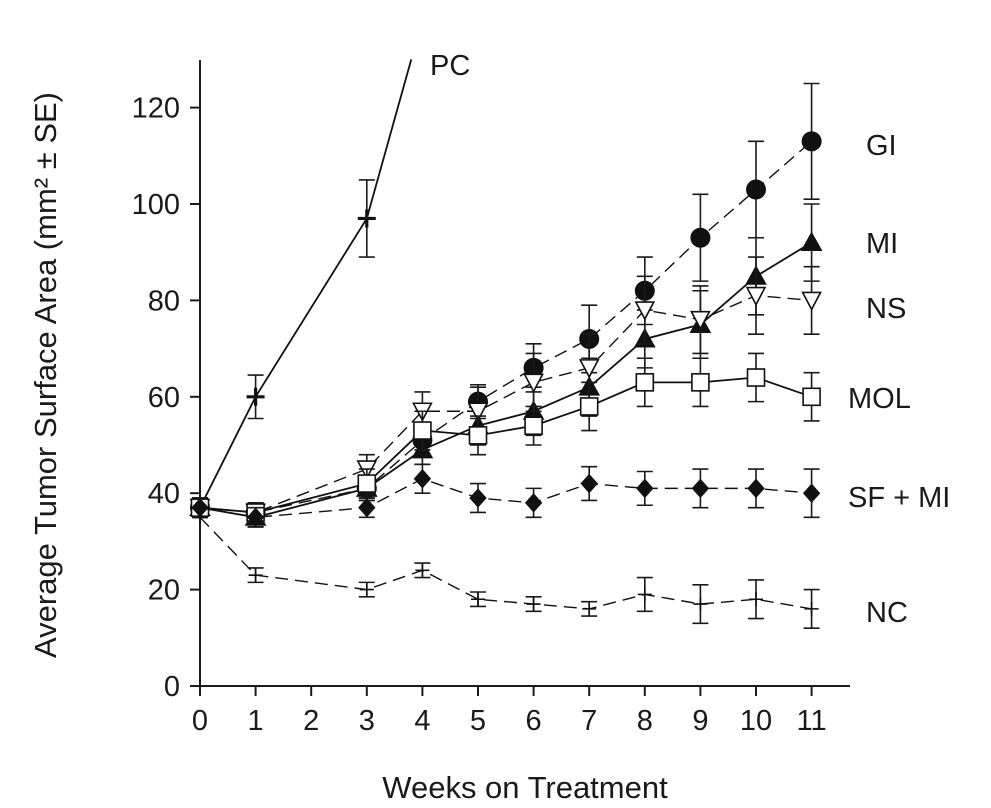 Image resolution: width=991 pixels, height=808 pixels. I want to click on y-tick-label: 60, so click(164, 398).